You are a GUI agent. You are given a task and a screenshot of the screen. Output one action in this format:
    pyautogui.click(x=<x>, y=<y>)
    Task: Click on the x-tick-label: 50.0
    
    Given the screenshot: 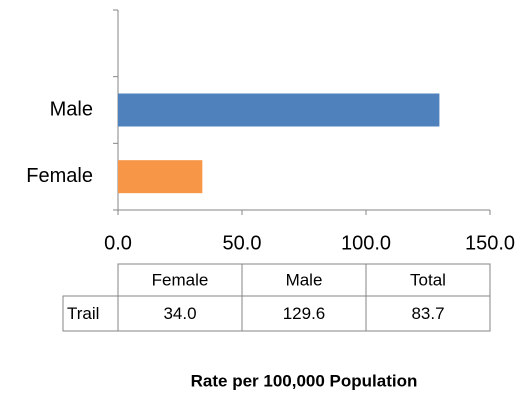 What is the action you would take?
    pyautogui.click(x=242, y=243)
    